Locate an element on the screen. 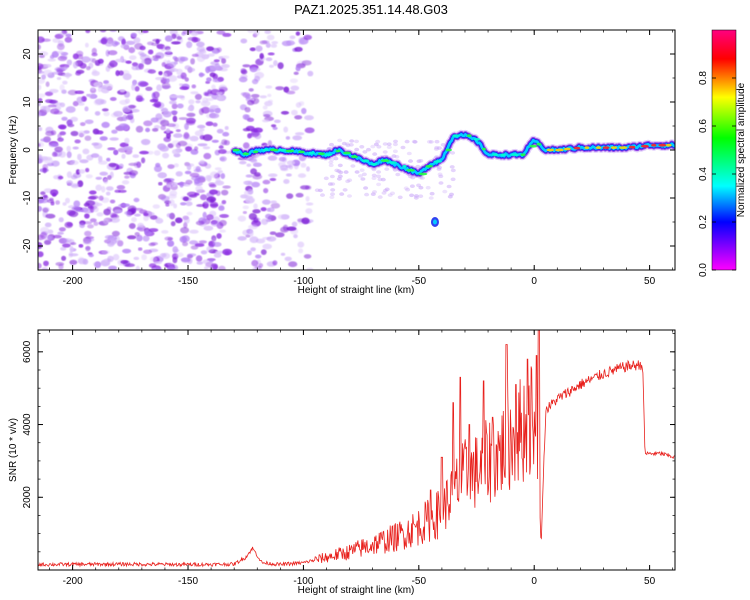 The height and width of the screenshot is (600, 750). colorbar-ticks: 0.0 0.2 0.4 0.6 0.8 is located at coordinates (717, 174).